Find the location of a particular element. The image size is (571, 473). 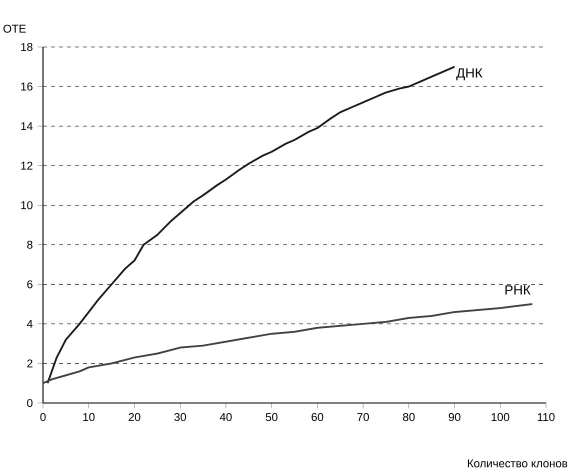

y-tick-label: 8 is located at coordinates (29, 244).